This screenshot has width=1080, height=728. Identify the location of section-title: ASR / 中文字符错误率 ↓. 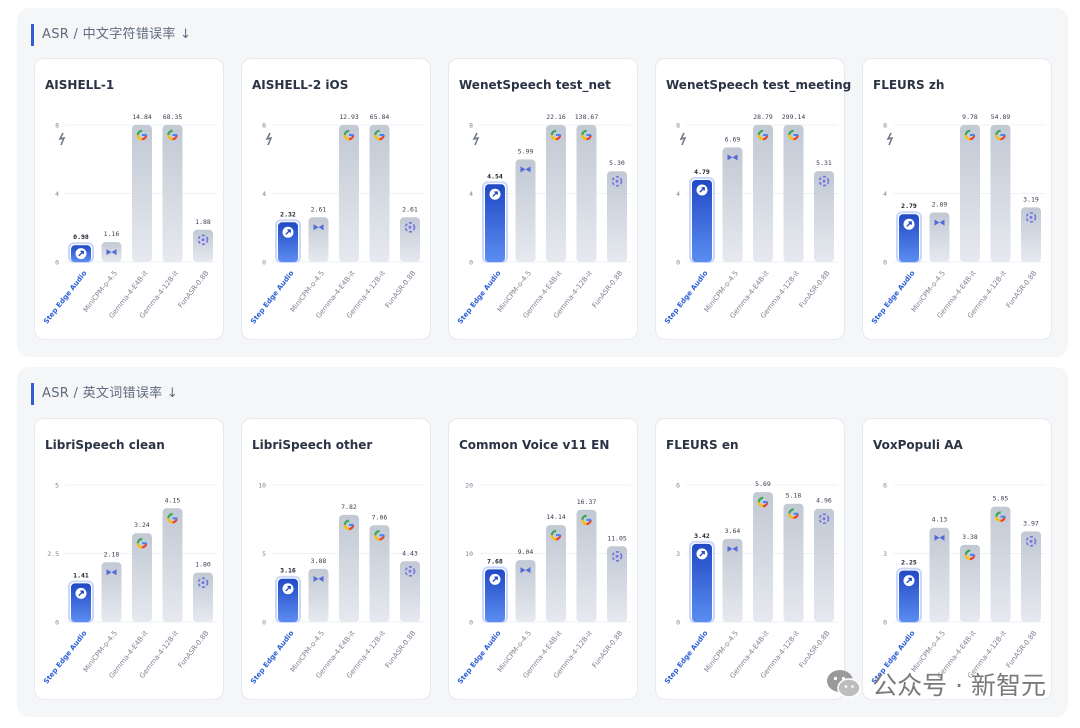
(111, 35).